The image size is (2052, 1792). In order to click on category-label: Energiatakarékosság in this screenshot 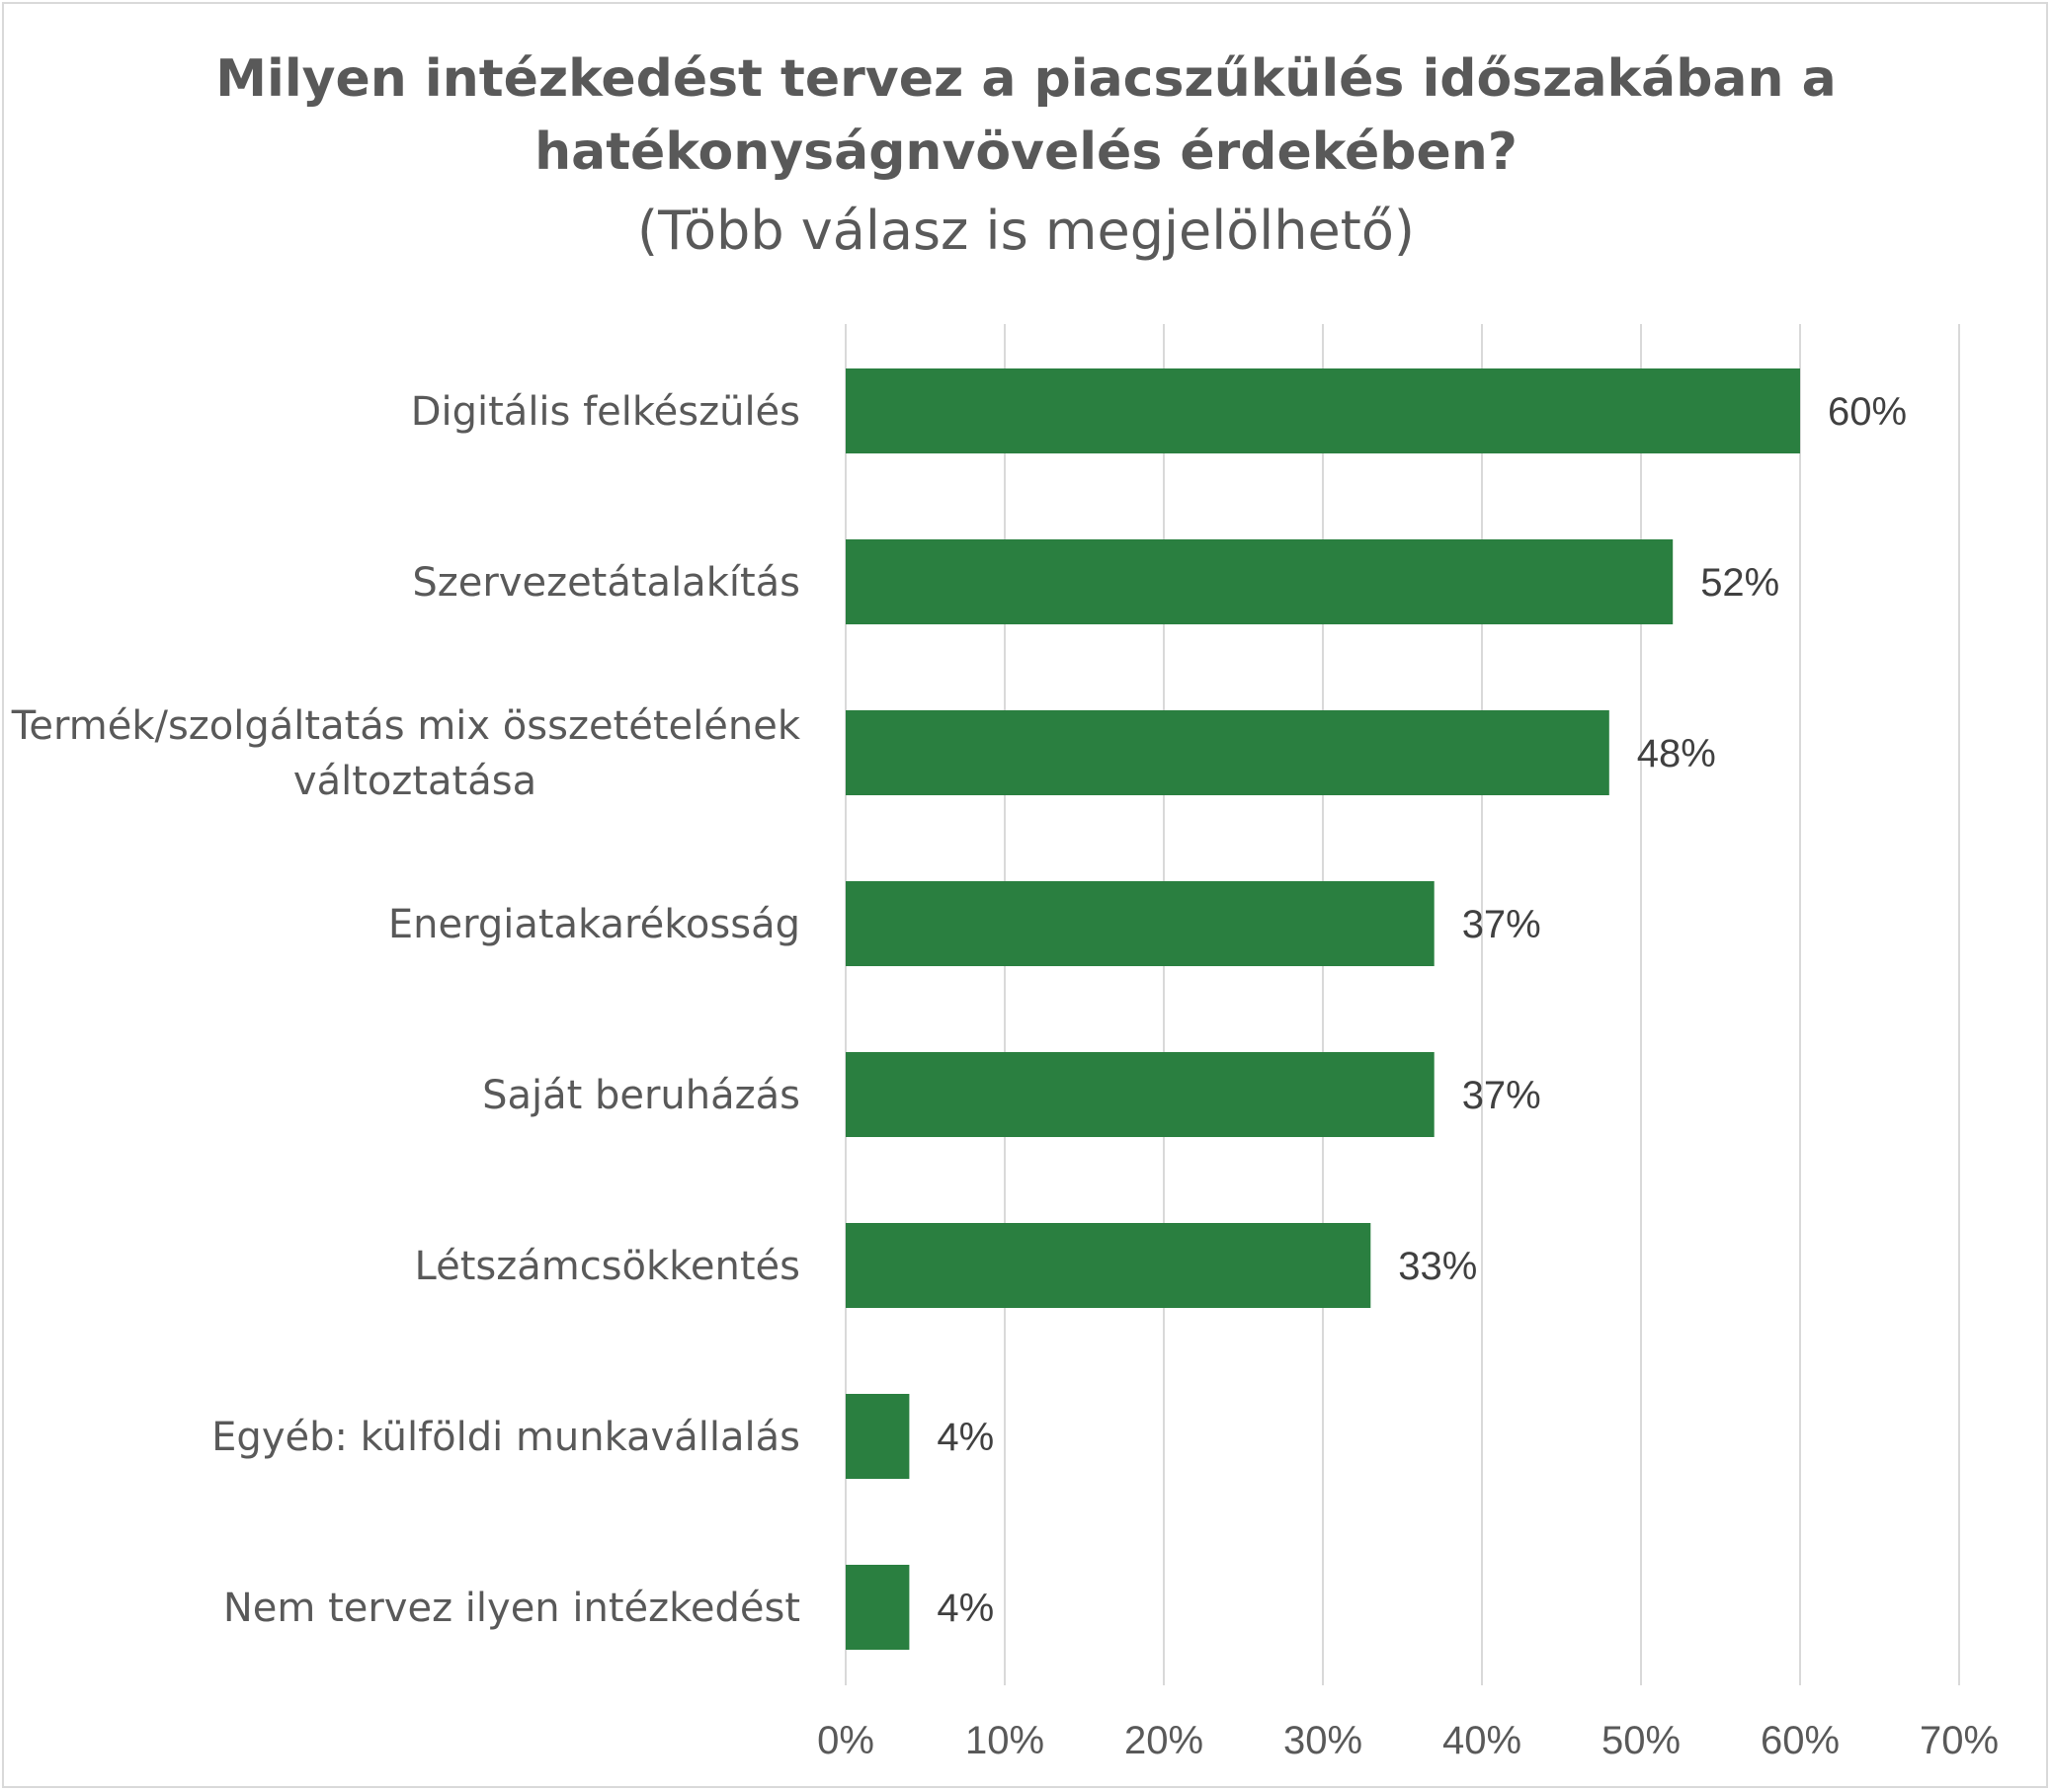, I will do `click(594, 924)`.